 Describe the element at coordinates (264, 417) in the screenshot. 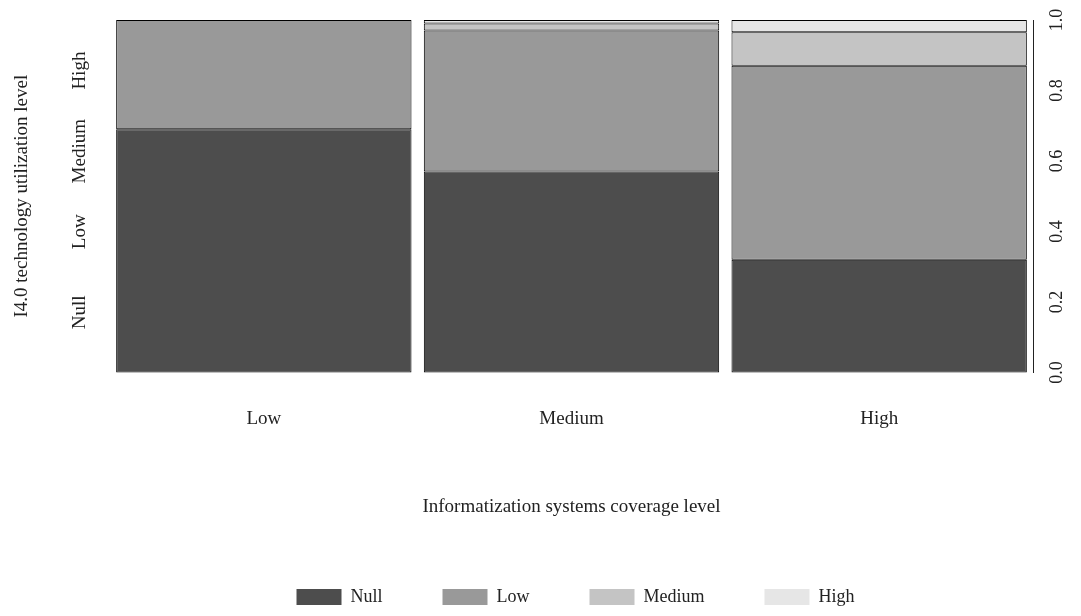

I see `x-tick-label: Low` at that location.